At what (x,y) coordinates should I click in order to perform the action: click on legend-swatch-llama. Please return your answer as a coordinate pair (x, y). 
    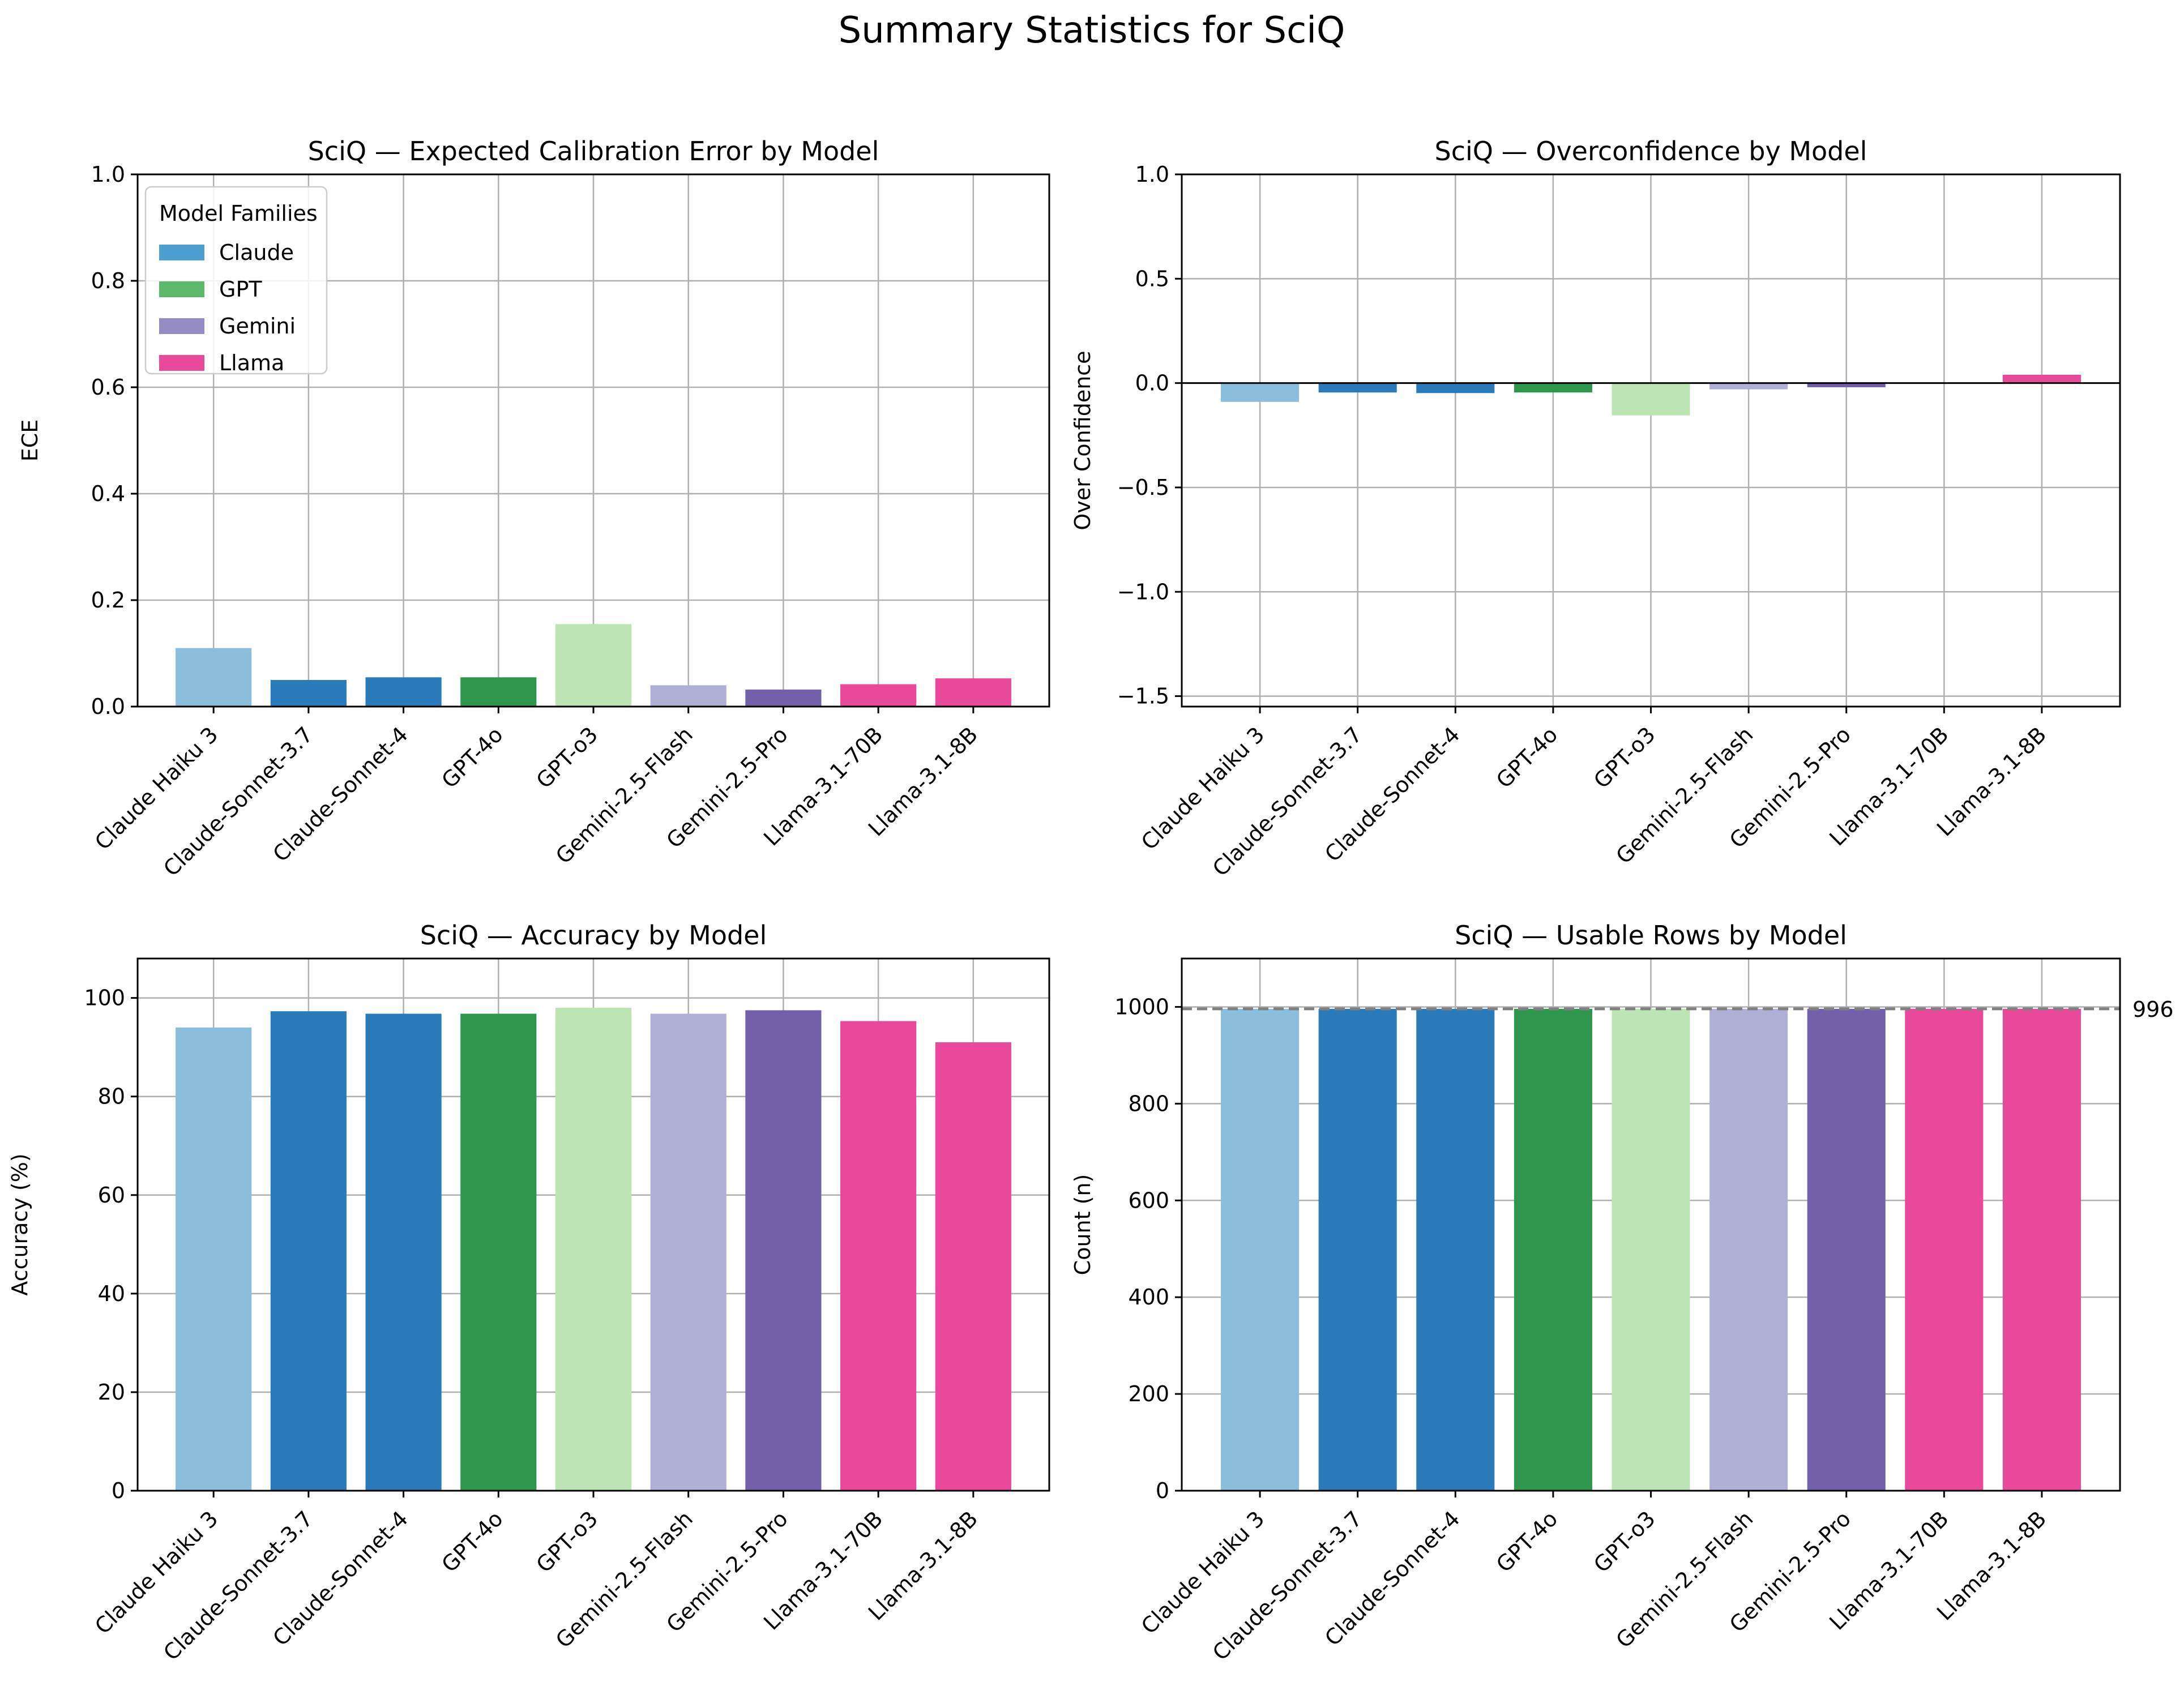
    Looking at the image, I should click on (181, 363).